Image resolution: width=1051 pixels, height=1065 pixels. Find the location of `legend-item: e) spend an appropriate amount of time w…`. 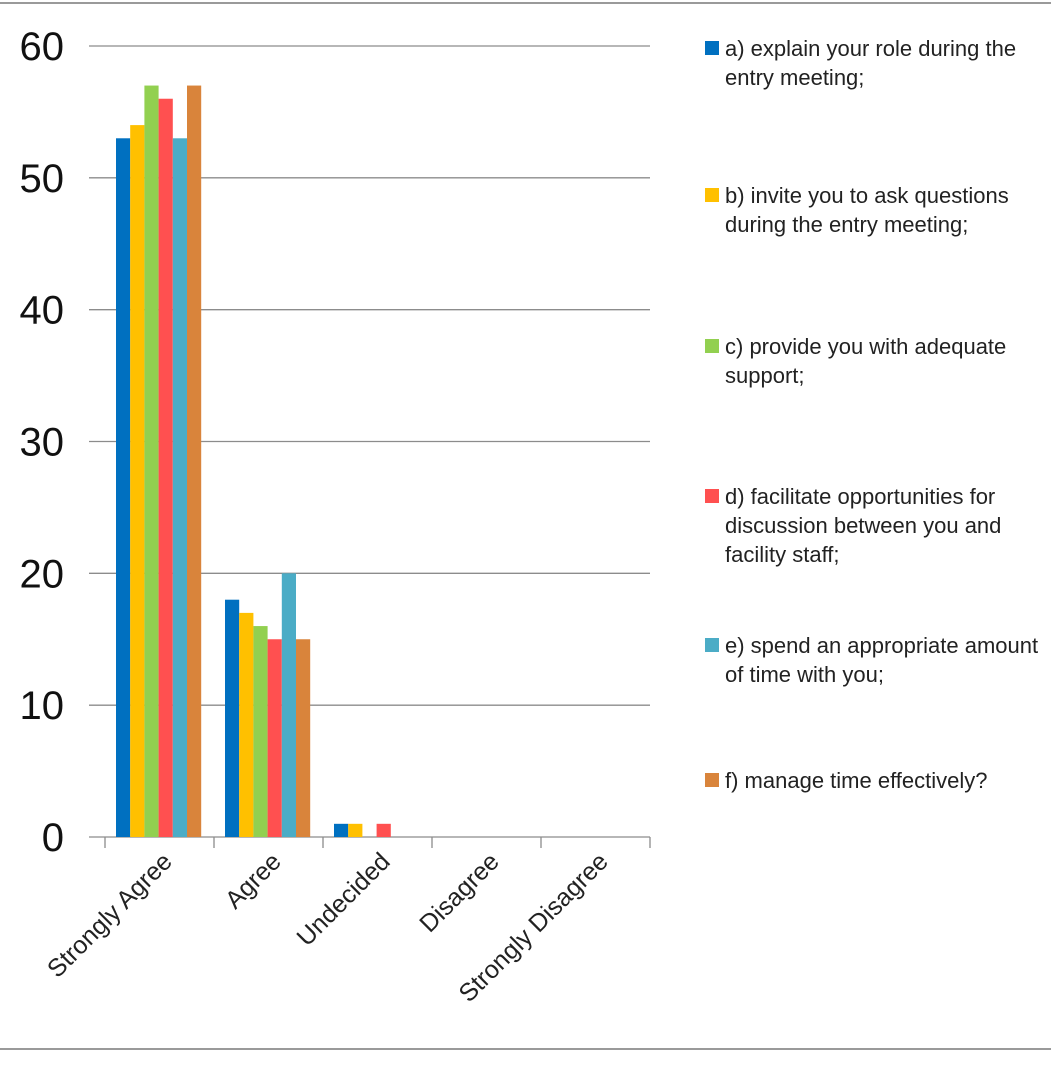

legend-item: e) spend an appropriate amount of time w… is located at coordinates (877, 660).